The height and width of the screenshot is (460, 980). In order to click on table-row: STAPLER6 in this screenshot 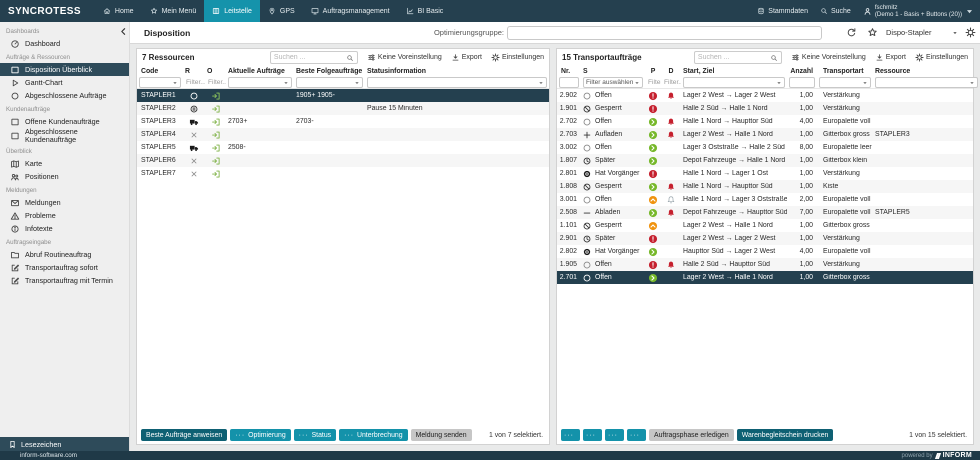, I will do `click(343, 160)`.